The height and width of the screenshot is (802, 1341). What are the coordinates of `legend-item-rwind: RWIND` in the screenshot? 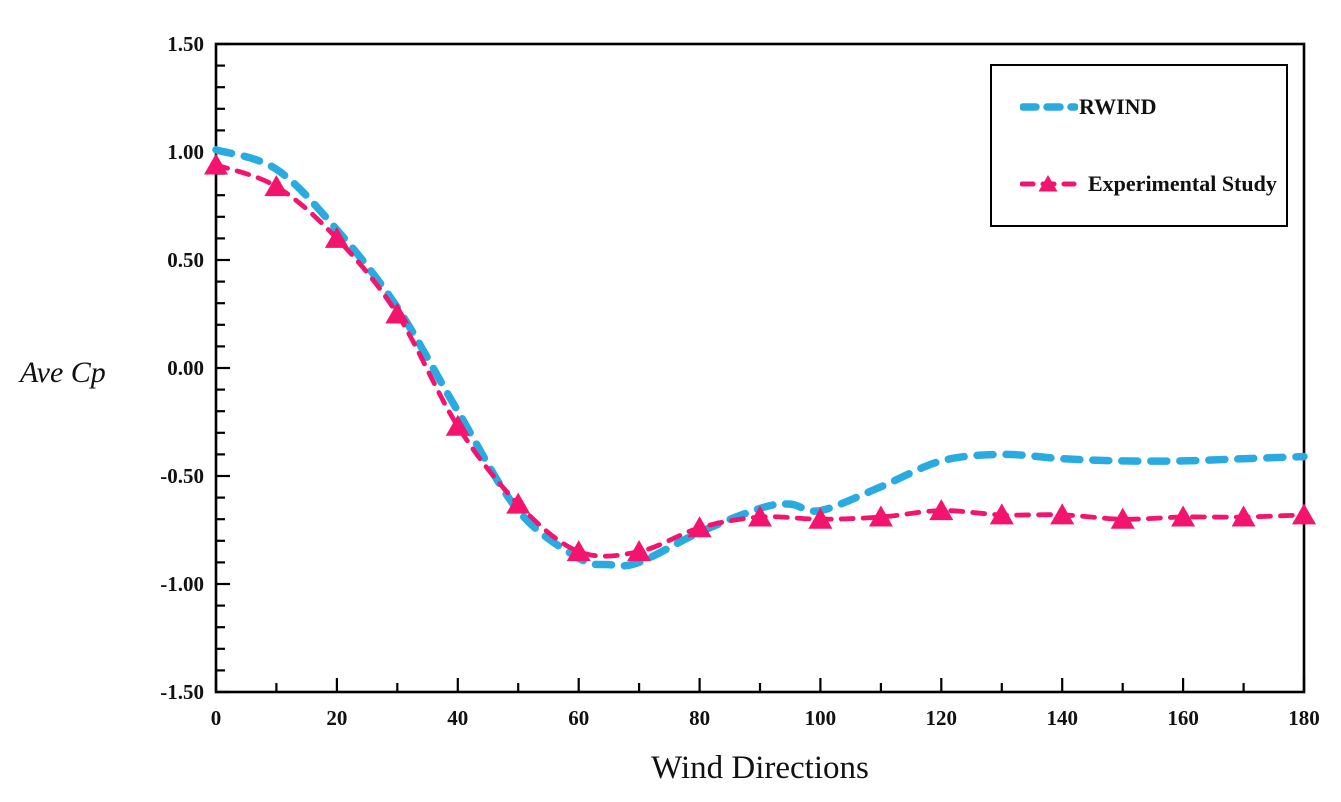 It's located at (1139, 107).